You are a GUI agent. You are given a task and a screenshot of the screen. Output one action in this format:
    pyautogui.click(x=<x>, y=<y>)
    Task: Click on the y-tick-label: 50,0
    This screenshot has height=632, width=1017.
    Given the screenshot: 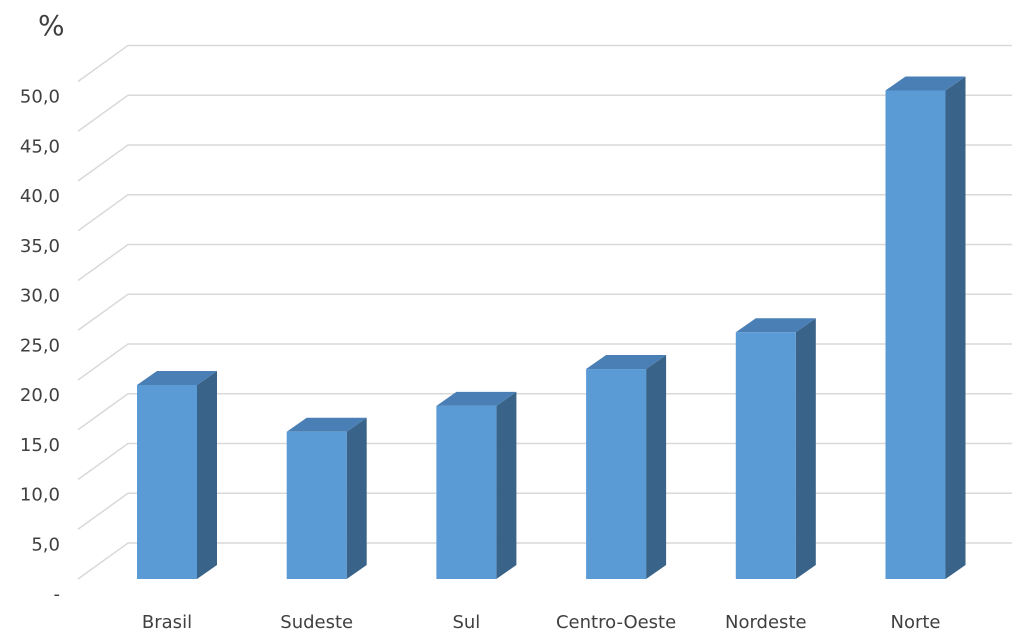 What is the action you would take?
    pyautogui.click(x=40, y=97)
    